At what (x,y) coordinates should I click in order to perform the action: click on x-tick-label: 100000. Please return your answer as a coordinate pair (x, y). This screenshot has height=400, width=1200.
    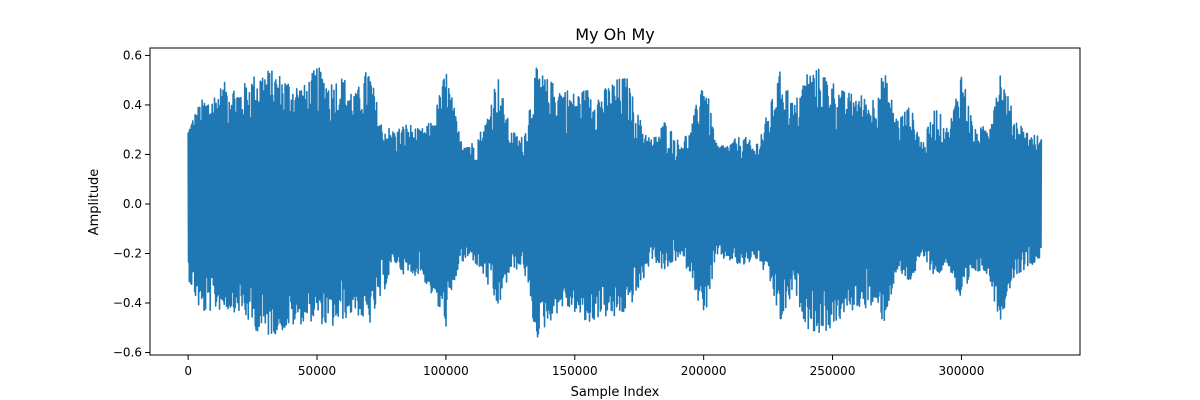
    Looking at the image, I should click on (446, 371).